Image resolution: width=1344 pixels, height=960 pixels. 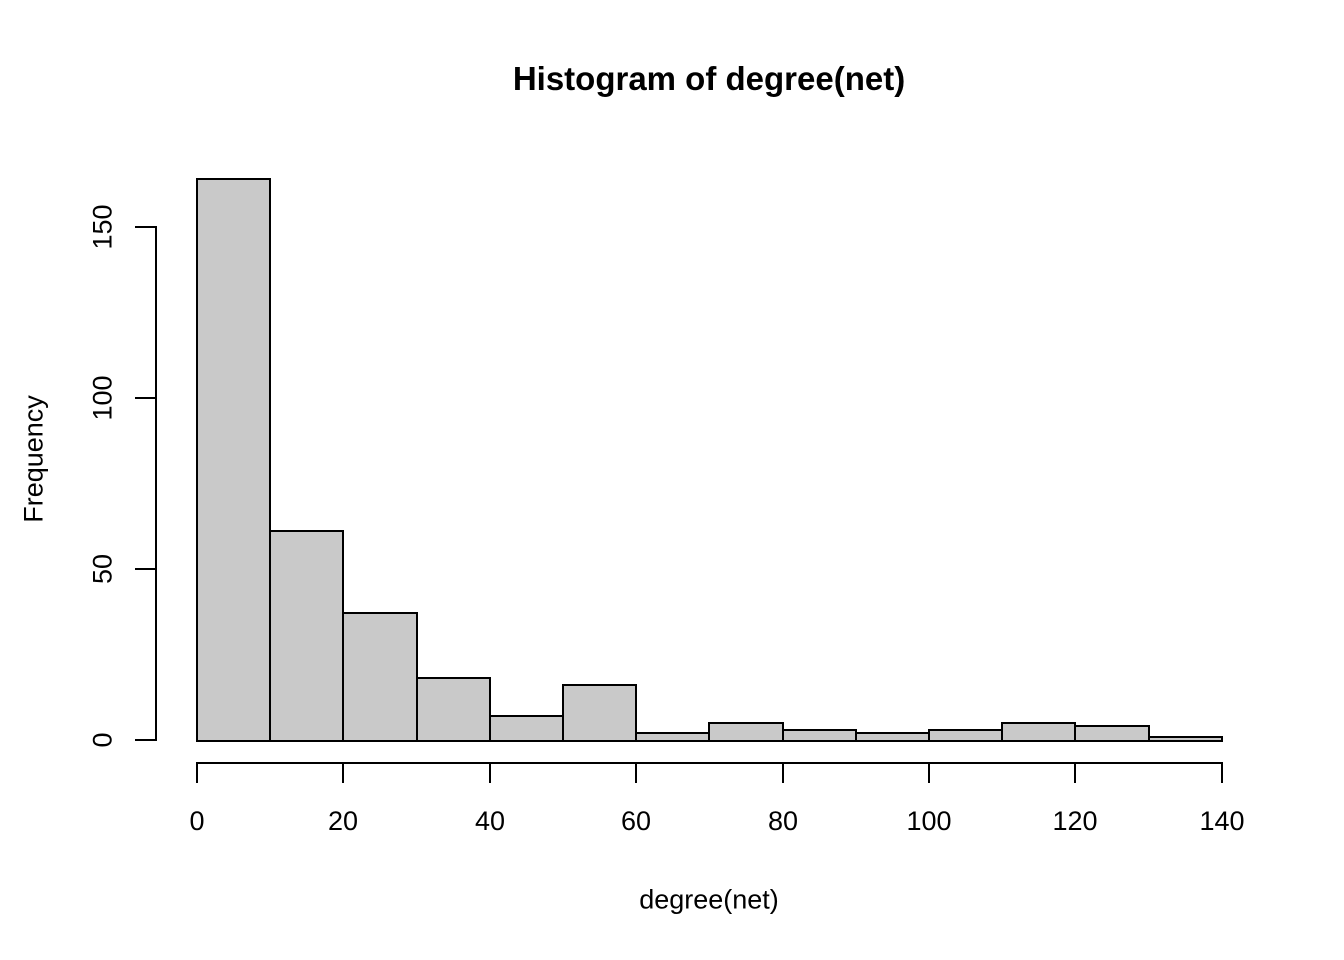 What do you see at coordinates (102, 740) in the screenshot?
I see `y-tick-label: 0` at bounding box center [102, 740].